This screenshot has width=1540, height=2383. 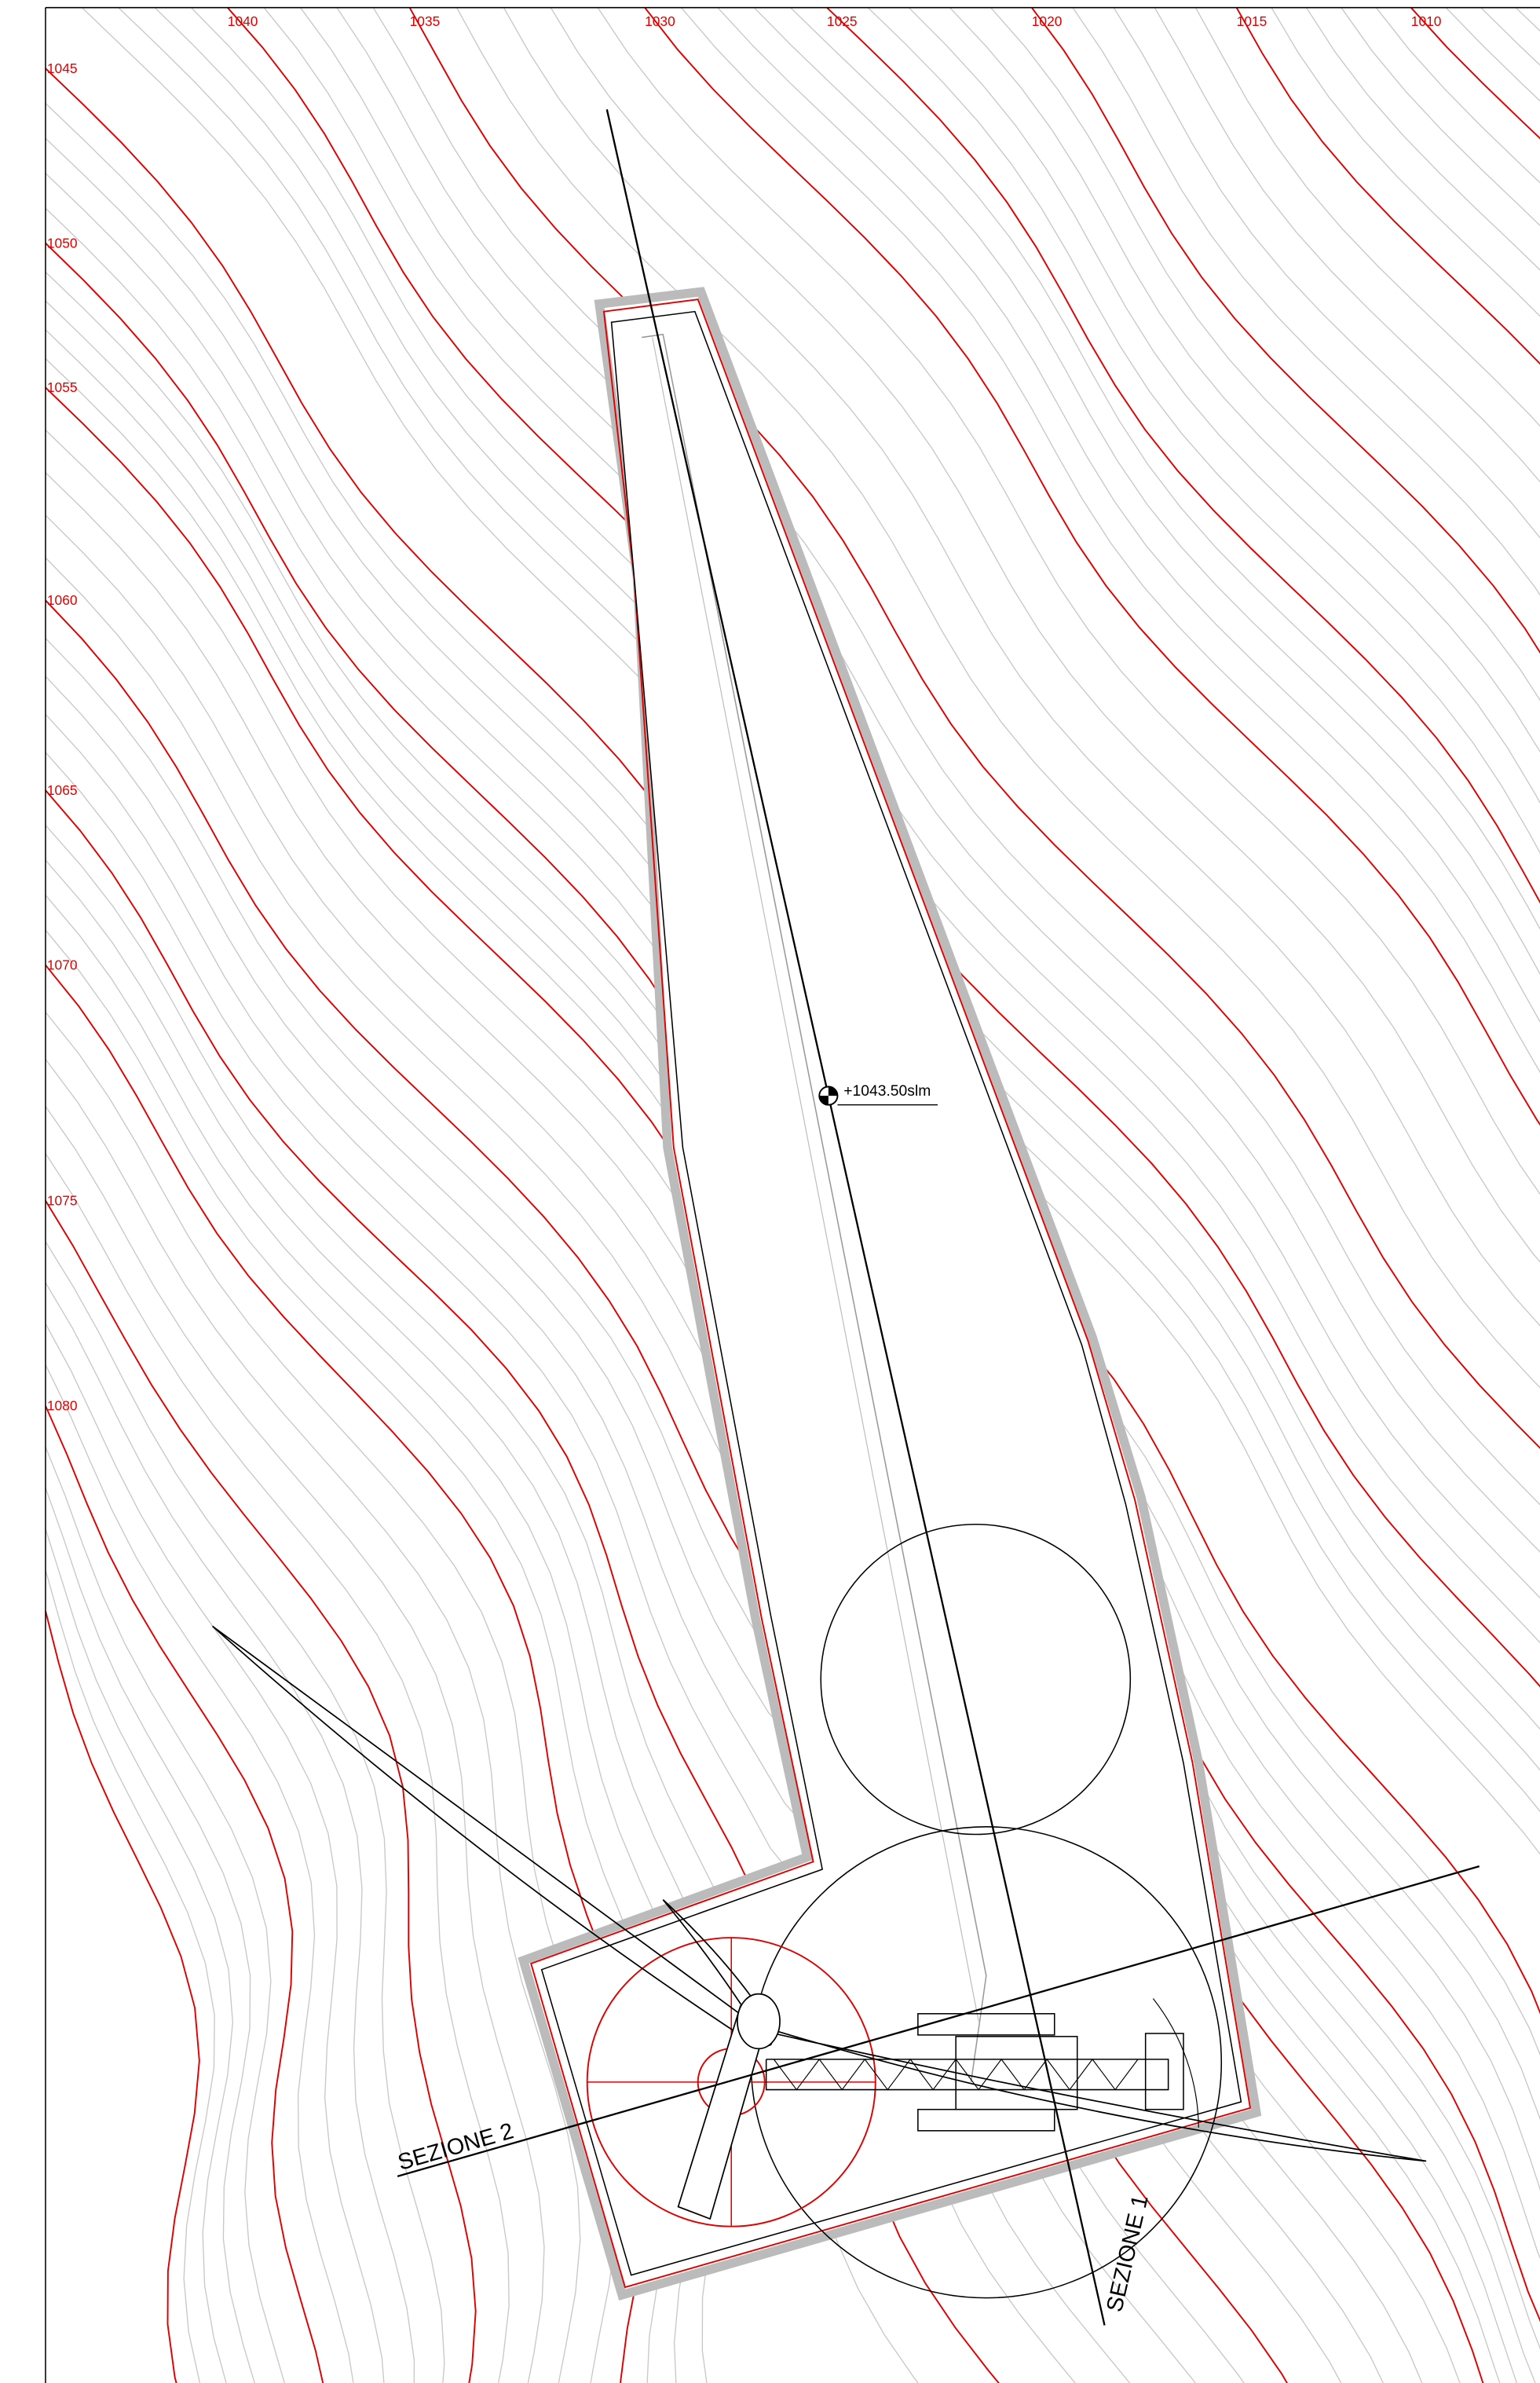 I want to click on swing-arc, so click(x=1175, y=2063).